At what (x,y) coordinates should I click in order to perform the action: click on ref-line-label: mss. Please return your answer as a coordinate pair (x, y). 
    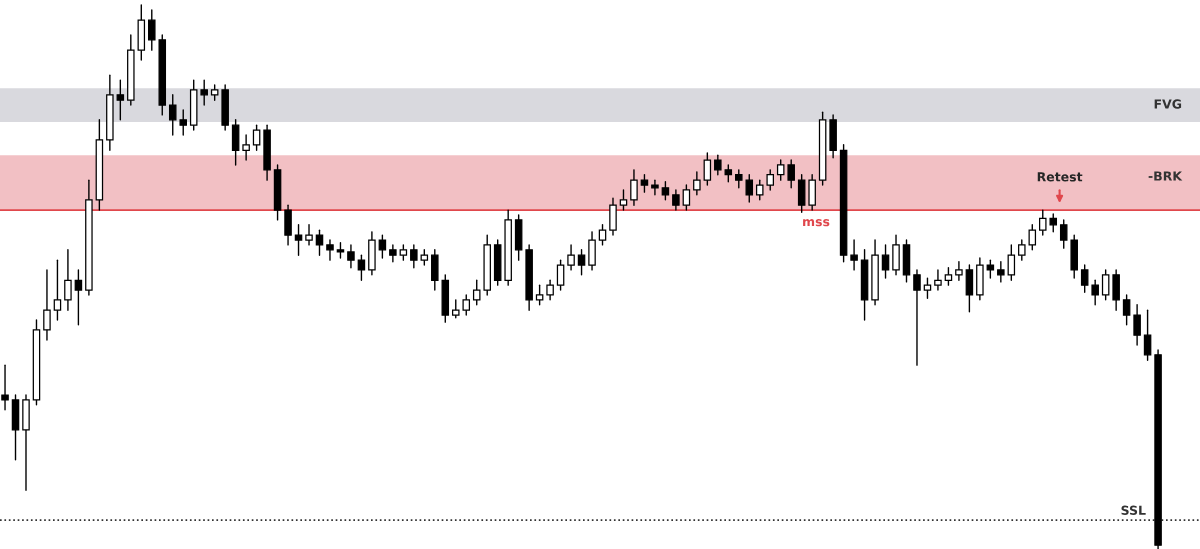
    Looking at the image, I should click on (816, 223).